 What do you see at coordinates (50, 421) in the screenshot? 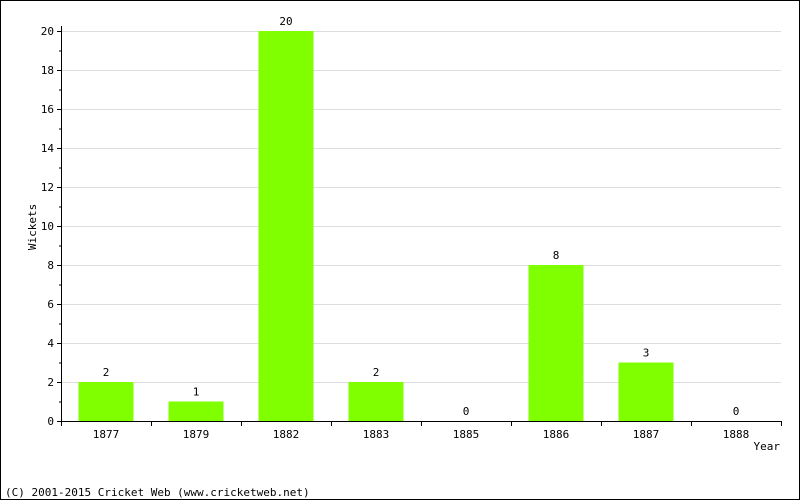
I see `y-tick-label: 0` at bounding box center [50, 421].